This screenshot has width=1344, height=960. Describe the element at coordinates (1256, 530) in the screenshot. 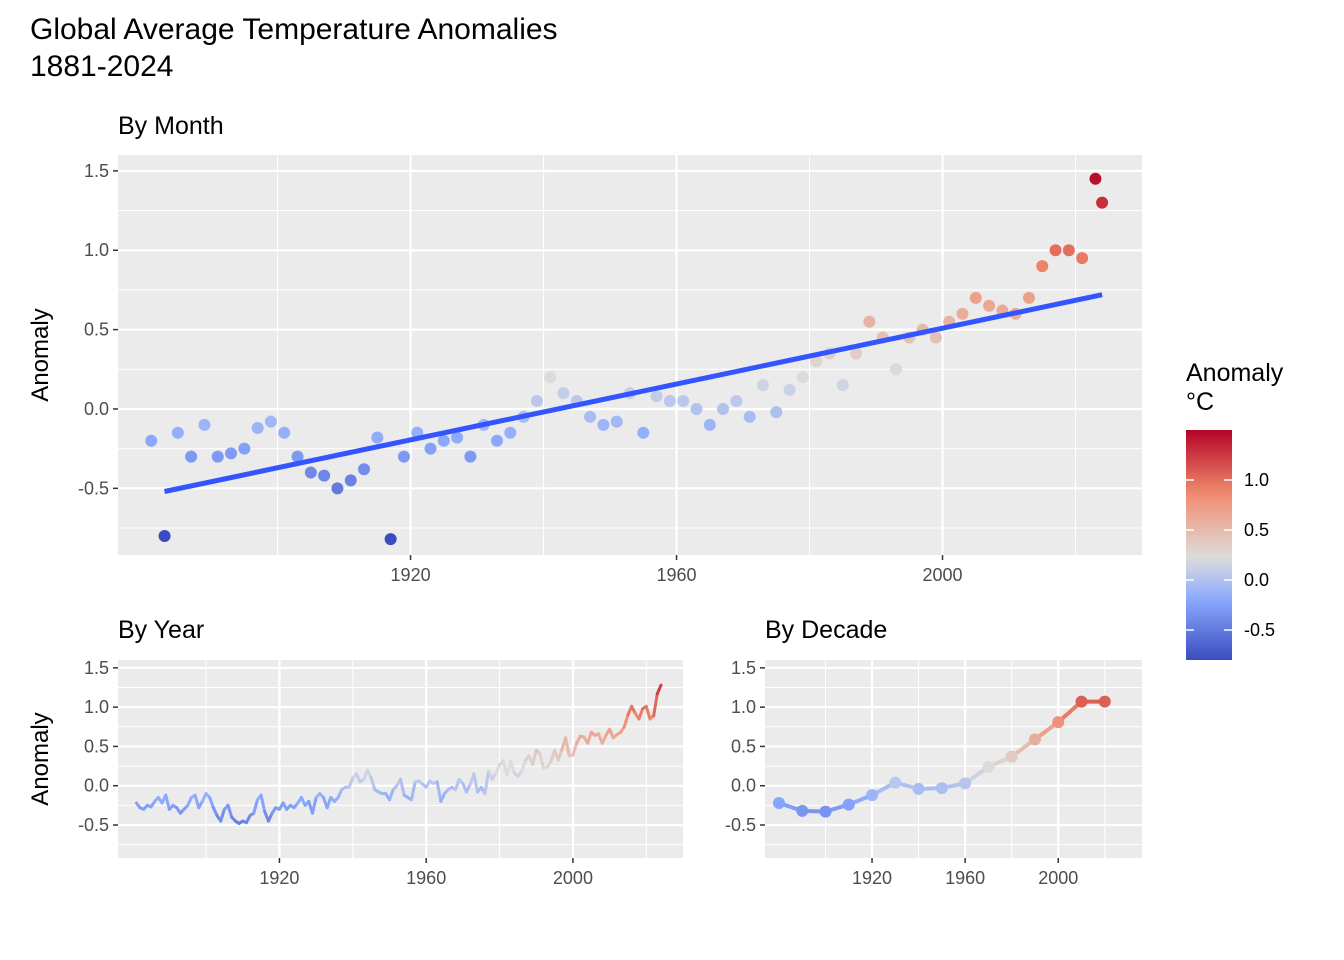

I see `colorbar-label: 0.5` at that location.